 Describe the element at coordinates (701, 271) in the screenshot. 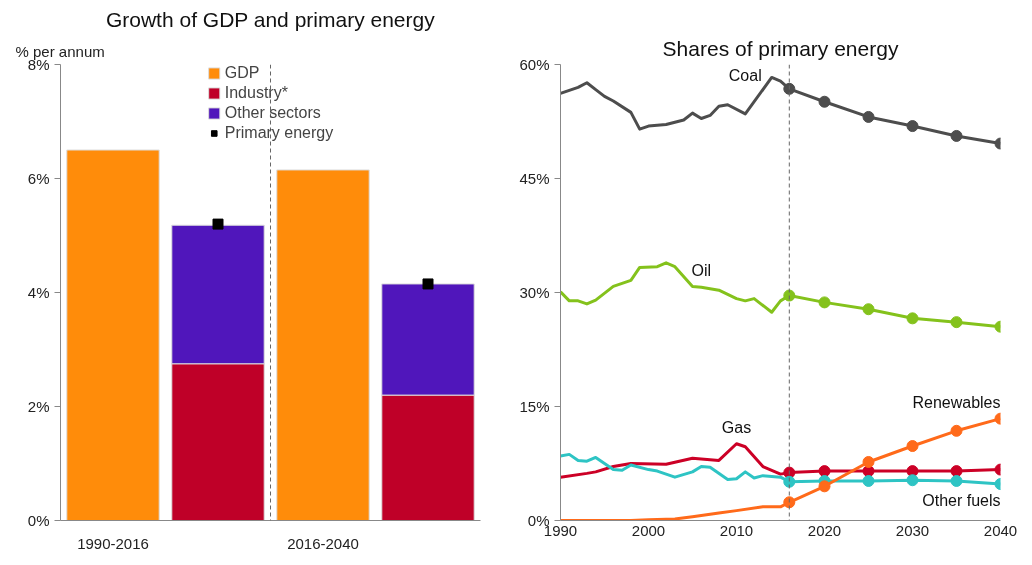

I see `annotation: Oil` at that location.